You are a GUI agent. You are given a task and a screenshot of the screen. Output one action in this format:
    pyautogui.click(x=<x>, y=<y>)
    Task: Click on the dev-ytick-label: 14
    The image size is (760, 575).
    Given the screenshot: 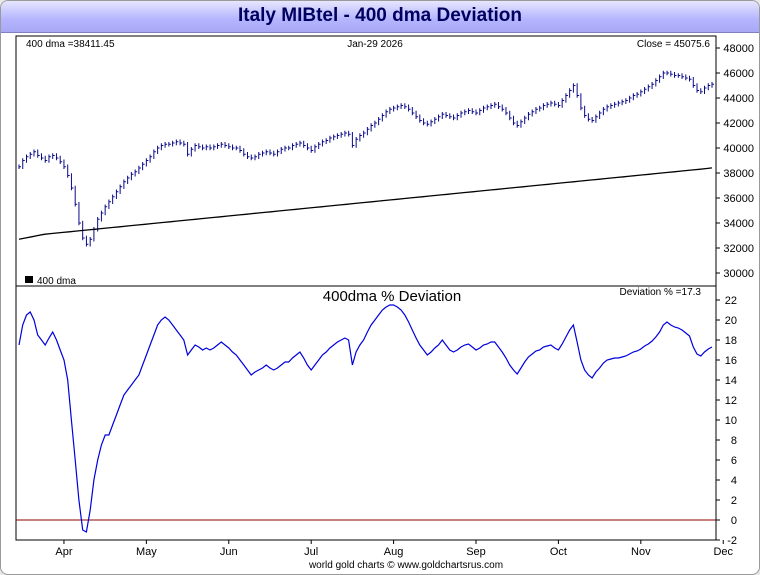 What is the action you would take?
    pyautogui.click(x=731, y=381)
    